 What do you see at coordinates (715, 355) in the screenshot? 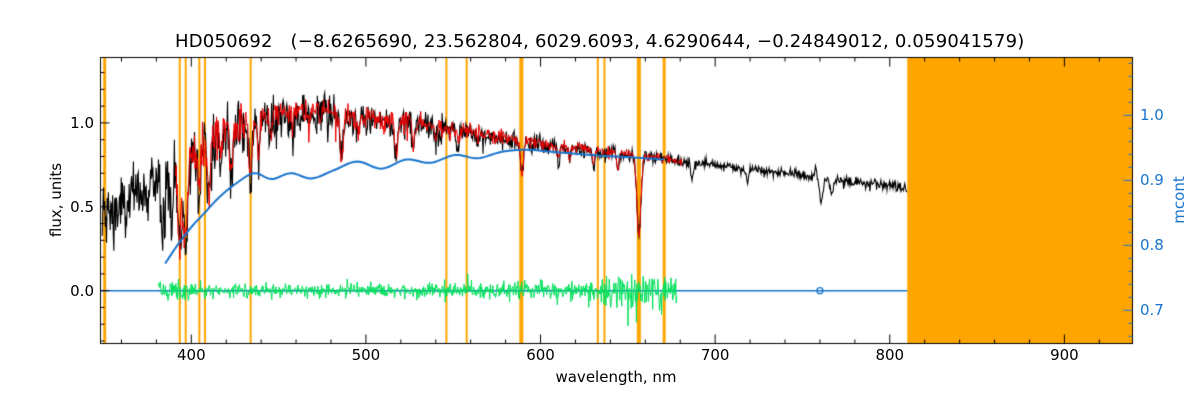
I see `x-tick-label: 700` at bounding box center [715, 355].